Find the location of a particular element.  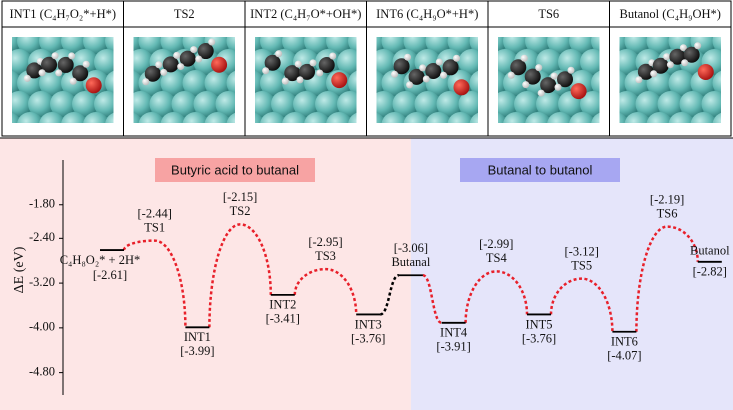

region-label-box is located at coordinates (540, 170).